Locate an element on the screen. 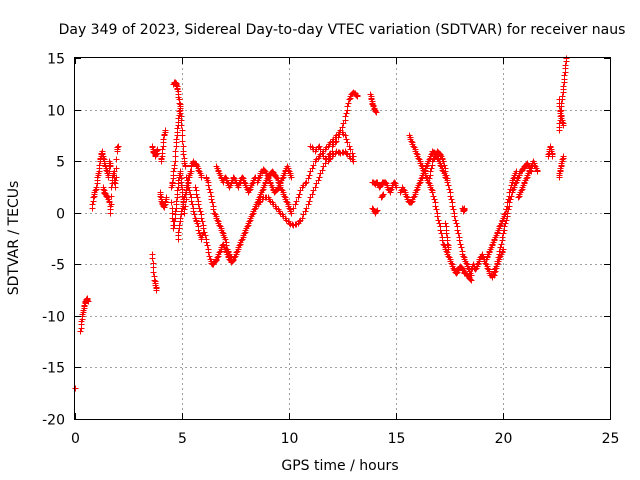  x-tick-label: 20 is located at coordinates (504, 439).